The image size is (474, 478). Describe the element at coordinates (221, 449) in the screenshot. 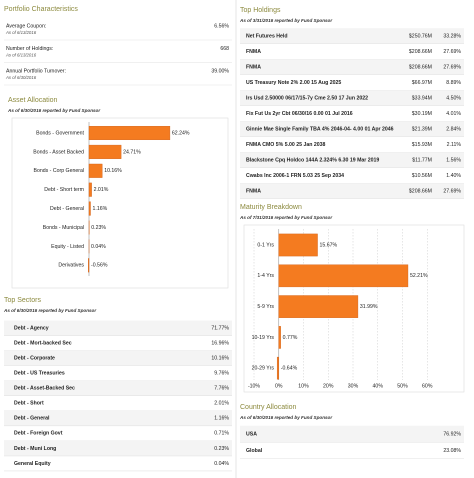

I see `row-value: 0.23%` at that location.